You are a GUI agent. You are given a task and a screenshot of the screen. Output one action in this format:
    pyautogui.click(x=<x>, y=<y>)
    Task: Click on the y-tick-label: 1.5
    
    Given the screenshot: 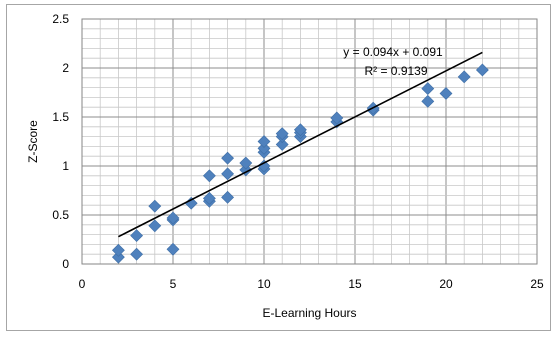 What is the action you would take?
    pyautogui.click(x=60, y=117)
    